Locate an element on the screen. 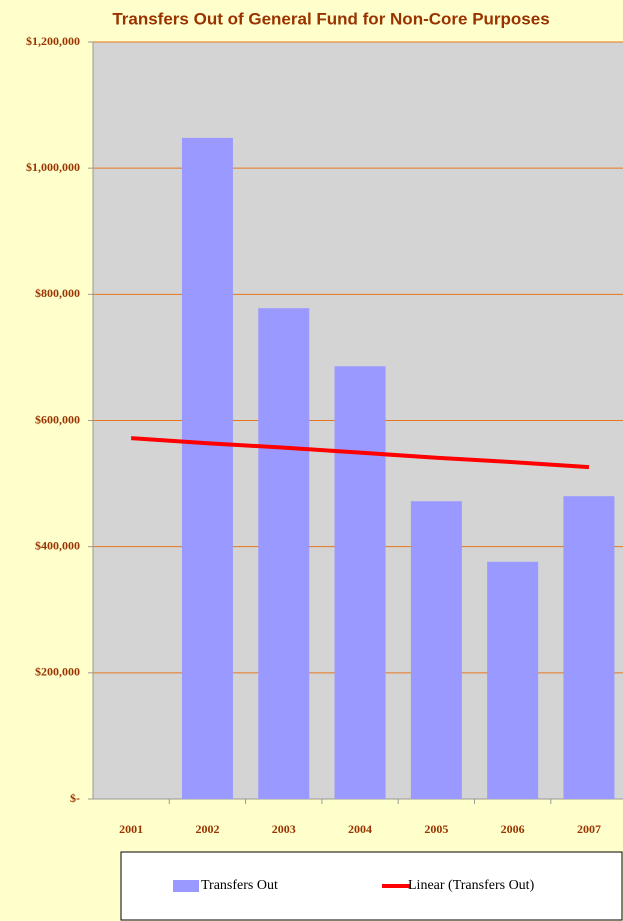 Image resolution: width=623 pixels, height=921 pixels. y-tick-label: $200,000 is located at coordinates (57, 672).